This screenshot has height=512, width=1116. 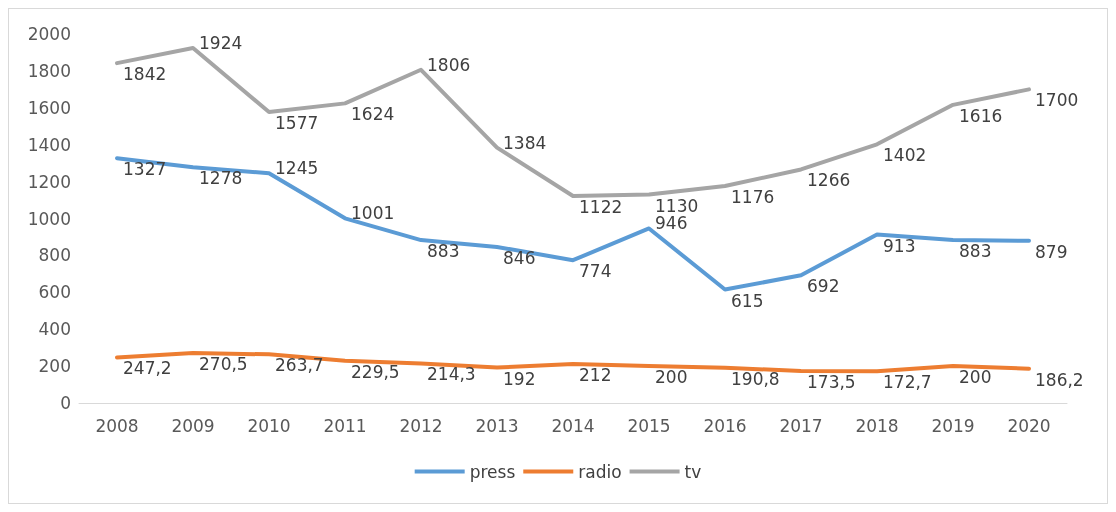 What do you see at coordinates (519, 257) in the screenshot?
I see `data-label: 846` at bounding box center [519, 257].